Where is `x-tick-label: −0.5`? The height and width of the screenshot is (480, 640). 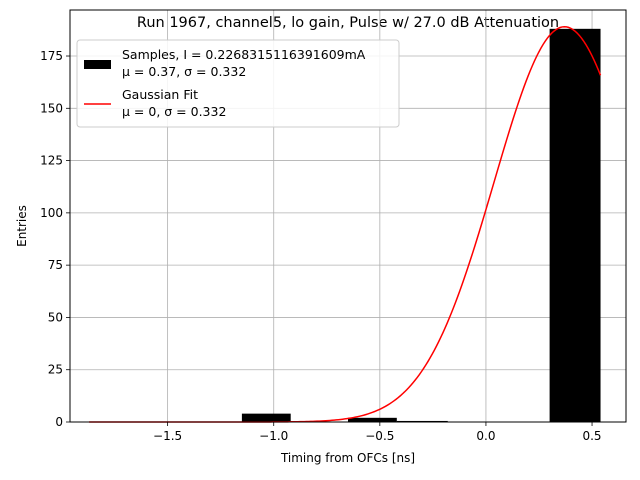
x-tick-label: −0.5 is located at coordinates (379, 436).